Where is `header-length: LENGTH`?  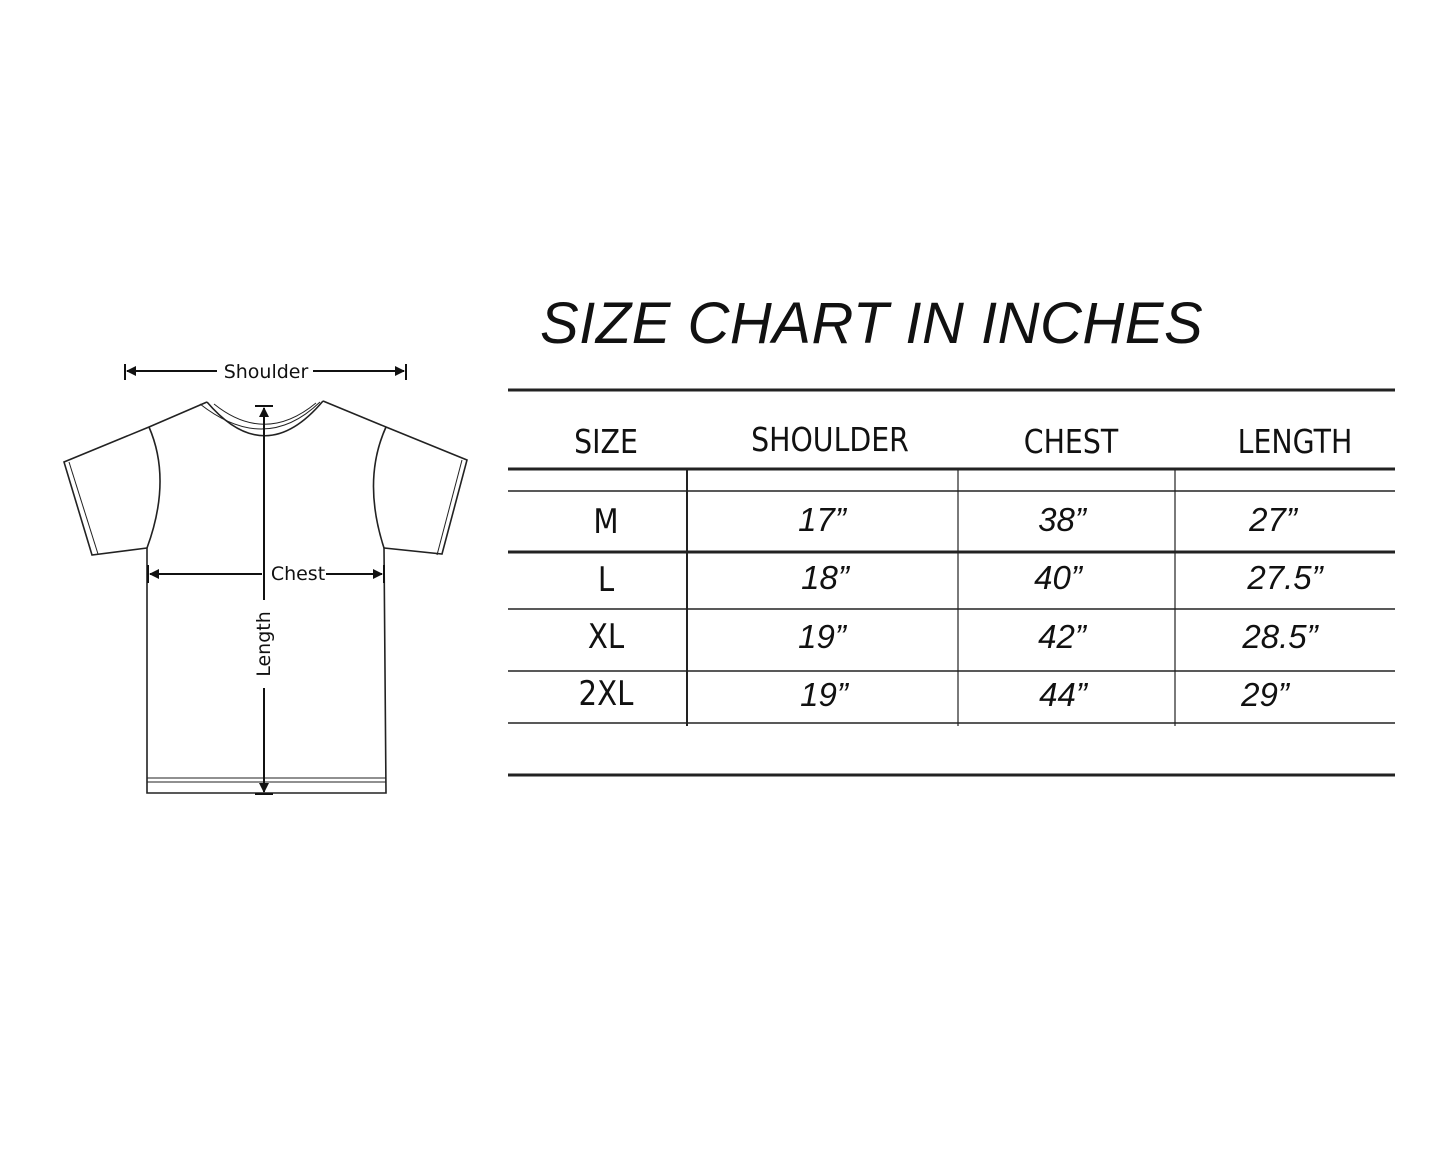
header-length: LENGTH is located at coordinates (1295, 441).